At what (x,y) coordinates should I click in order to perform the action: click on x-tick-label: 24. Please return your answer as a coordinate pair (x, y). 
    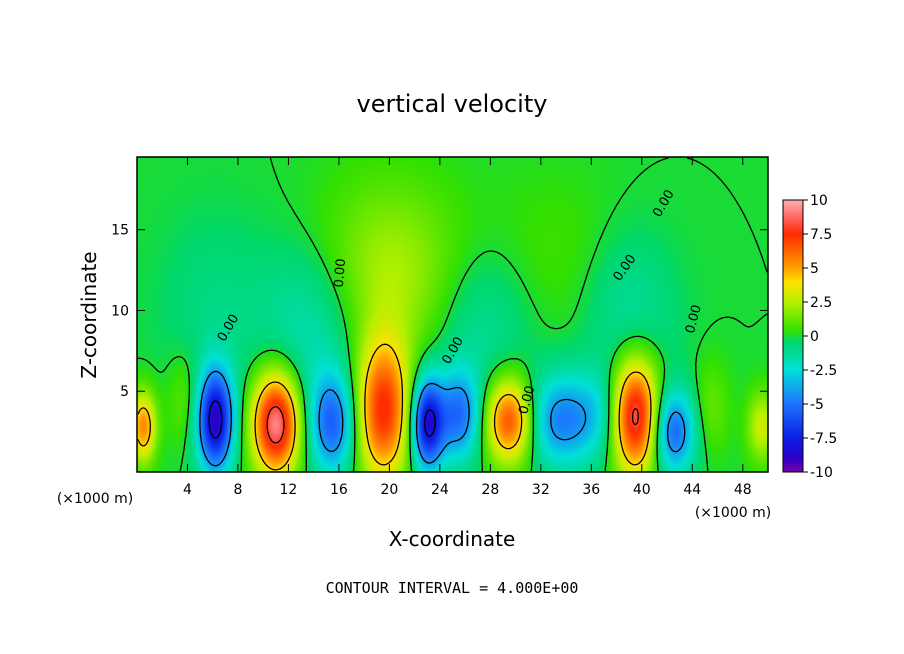
    Looking at the image, I should click on (440, 490).